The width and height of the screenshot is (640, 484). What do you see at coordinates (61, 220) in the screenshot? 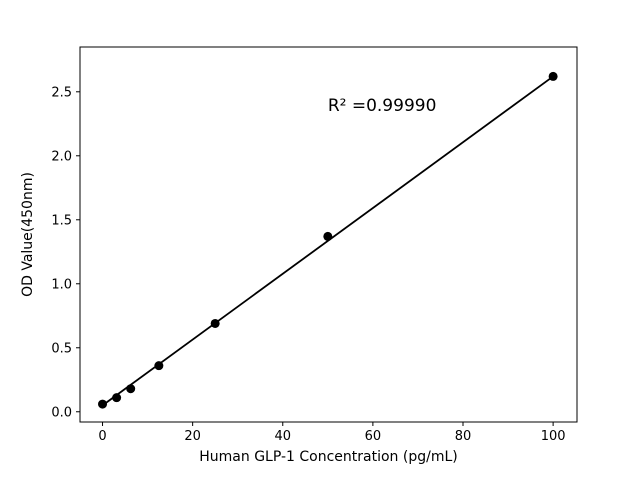
I see `y-tick-label: 1.5` at bounding box center [61, 220].